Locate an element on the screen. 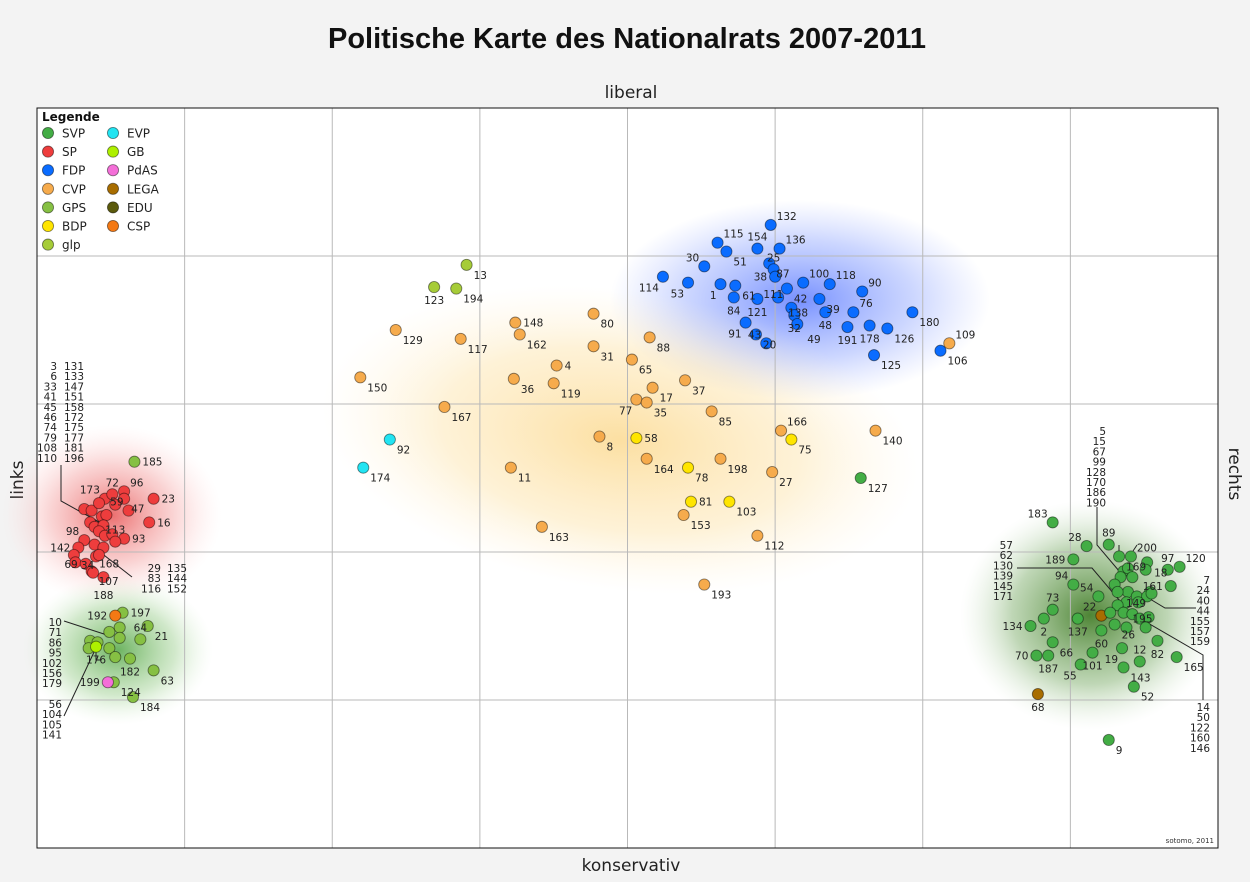 The height and width of the screenshot is (882, 1250). data-point-label: 162 is located at coordinates (537, 345).